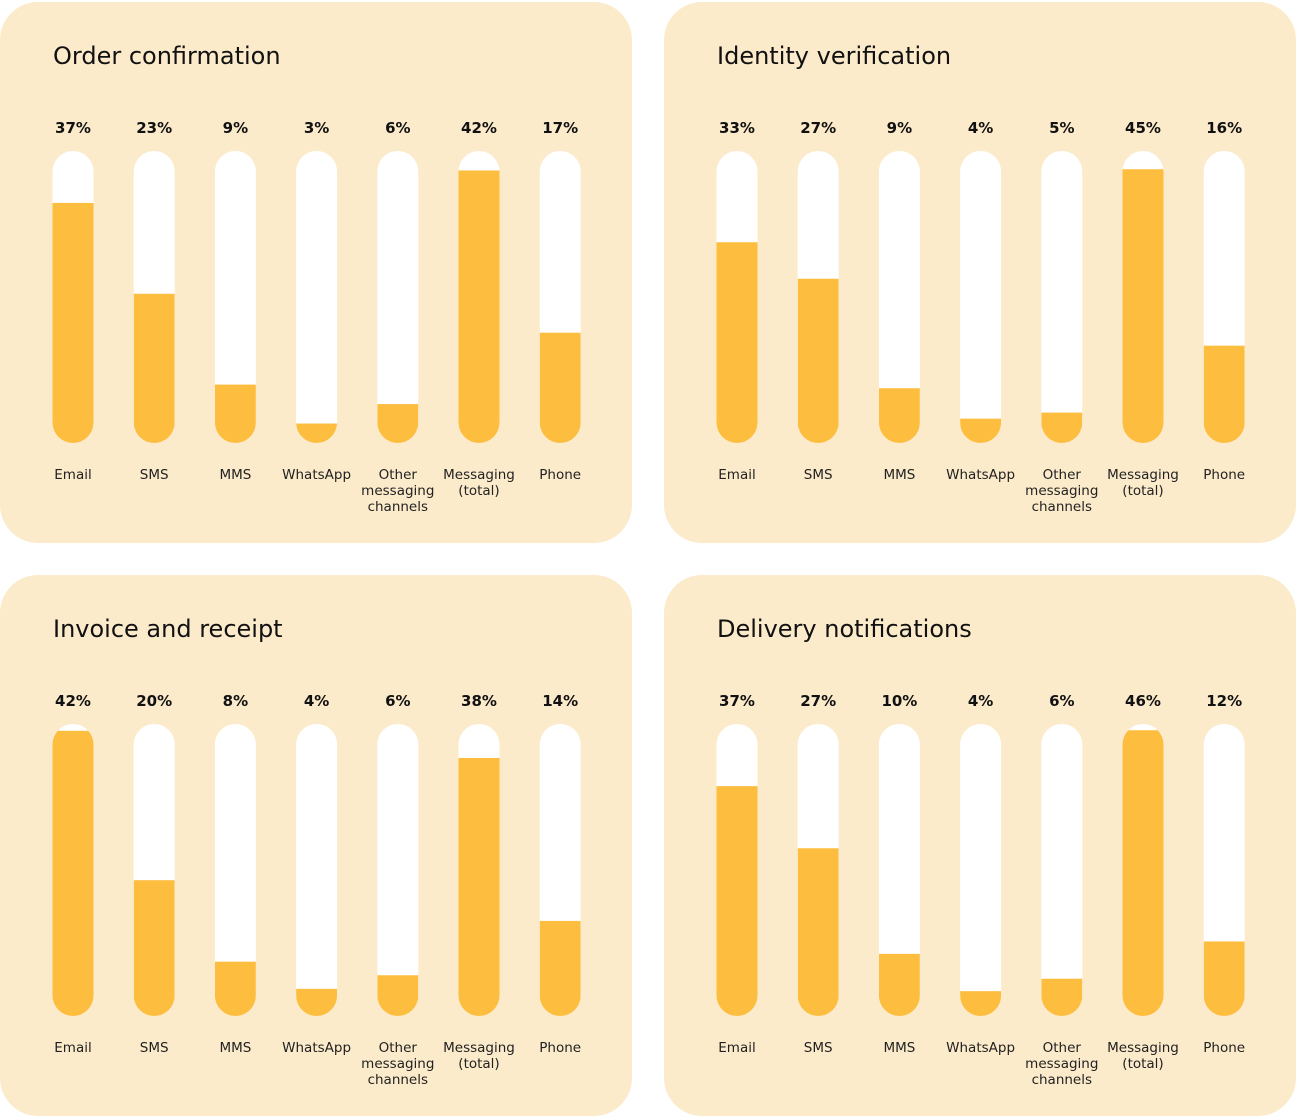  I want to click on data-label: 23%, so click(154, 128).